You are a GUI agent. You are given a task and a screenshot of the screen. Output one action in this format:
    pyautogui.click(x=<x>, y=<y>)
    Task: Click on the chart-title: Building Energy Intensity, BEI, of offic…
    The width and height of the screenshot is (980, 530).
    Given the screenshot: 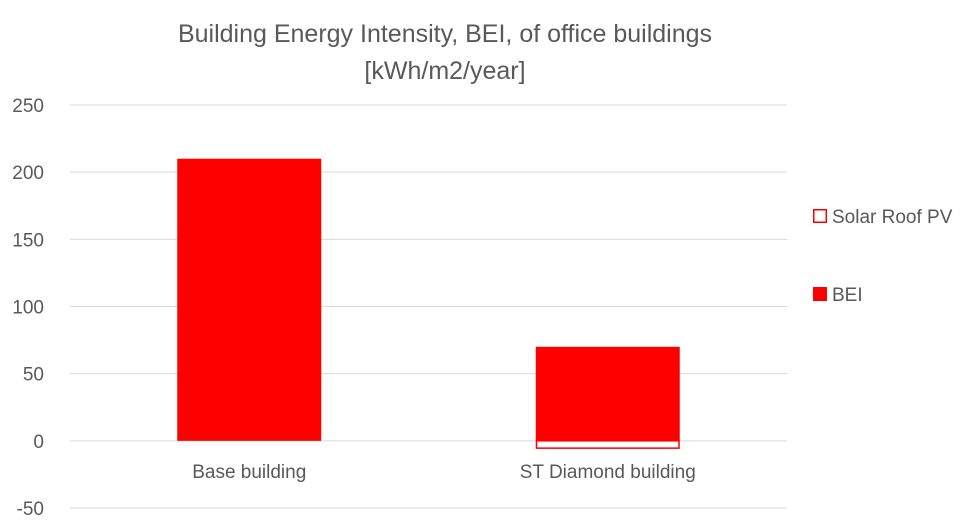 What is the action you would take?
    pyautogui.click(x=445, y=34)
    